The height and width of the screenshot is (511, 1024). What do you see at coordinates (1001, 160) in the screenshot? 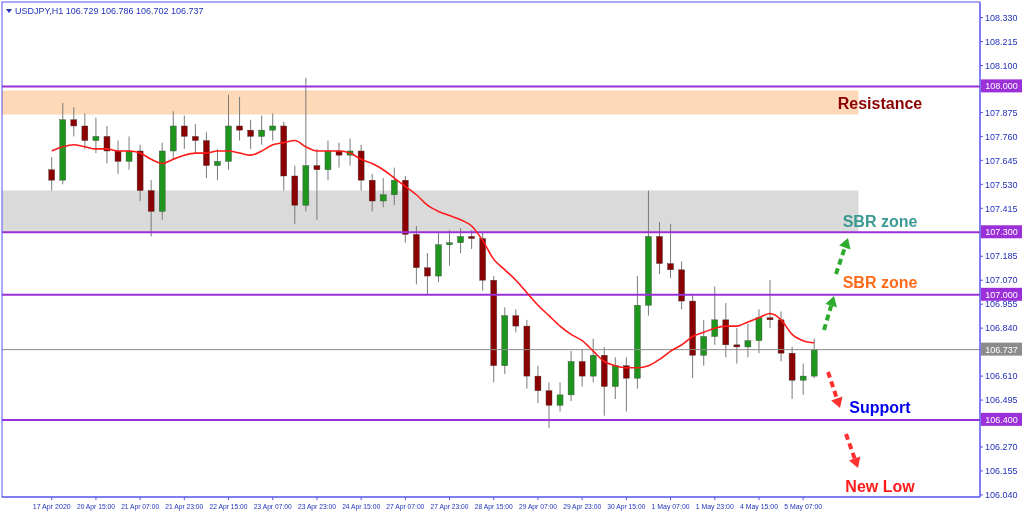
I see `y-tick-label: 107.645` at bounding box center [1001, 160].